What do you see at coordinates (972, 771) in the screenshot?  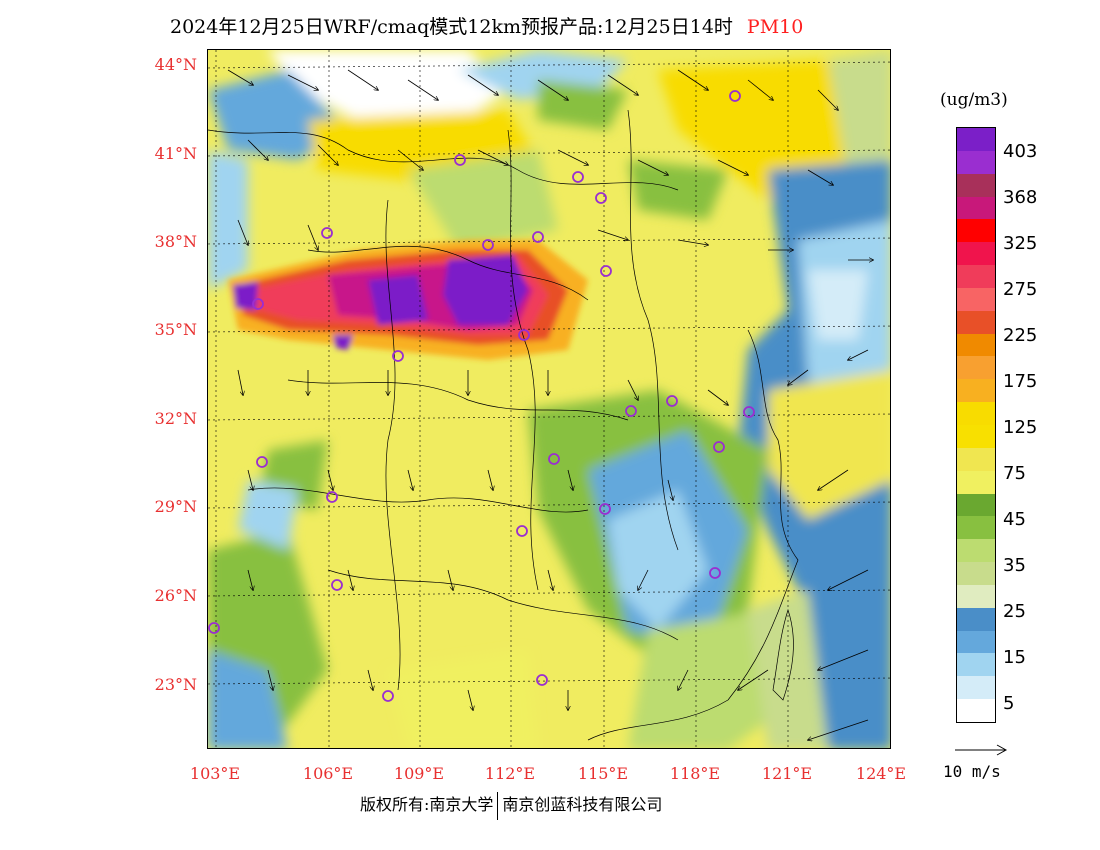 I see `wind-reference-label: 10 m/s` at bounding box center [972, 771].